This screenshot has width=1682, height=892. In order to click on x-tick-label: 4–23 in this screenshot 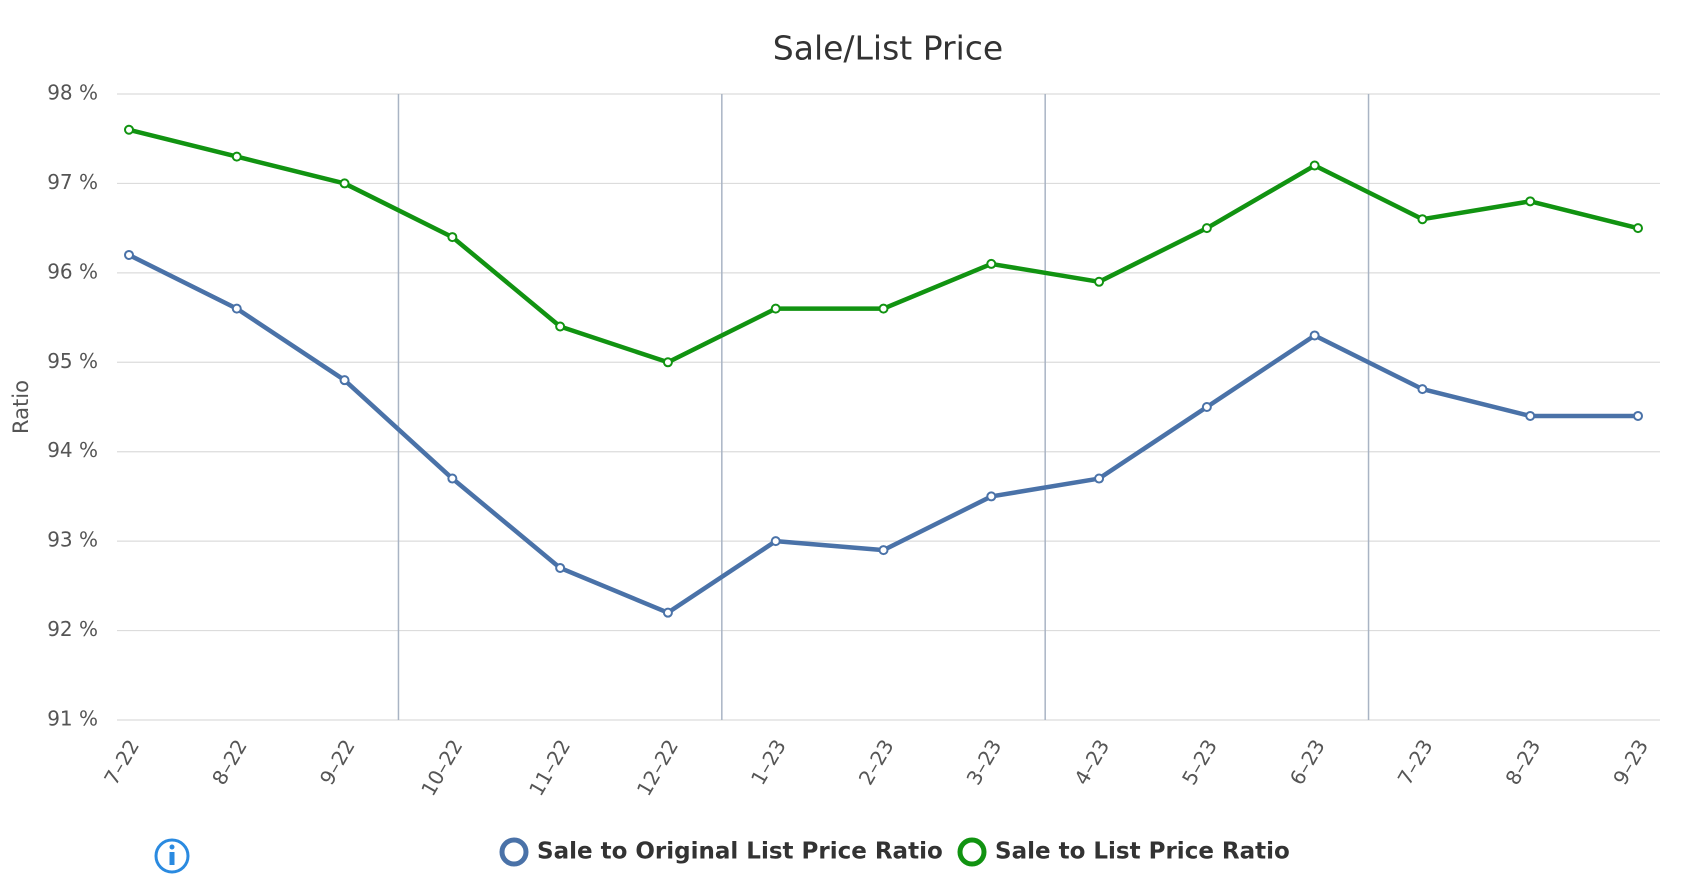, I will do `click(1091, 762)`.